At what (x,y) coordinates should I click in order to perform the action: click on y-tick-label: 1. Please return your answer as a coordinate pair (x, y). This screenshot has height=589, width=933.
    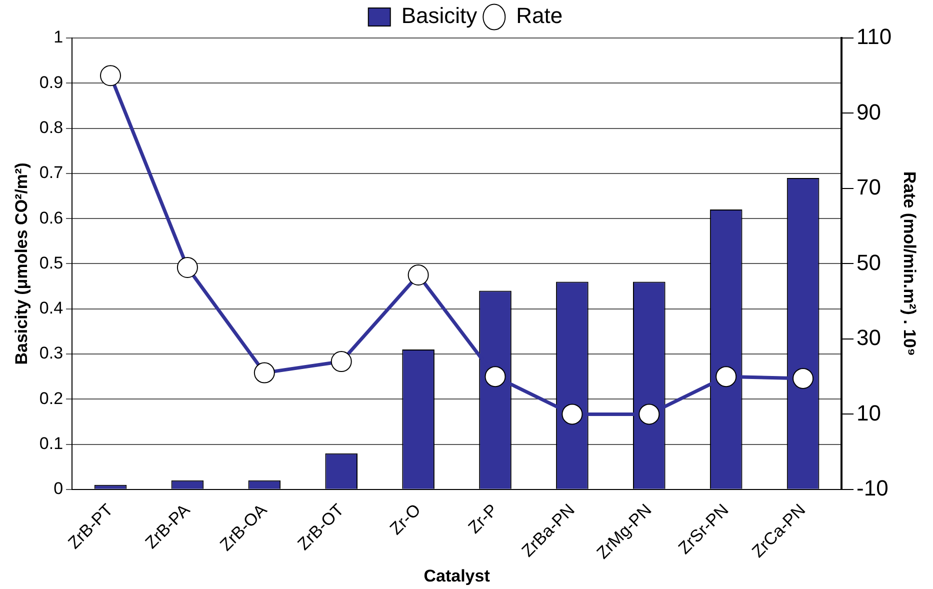
    Looking at the image, I should click on (59, 37).